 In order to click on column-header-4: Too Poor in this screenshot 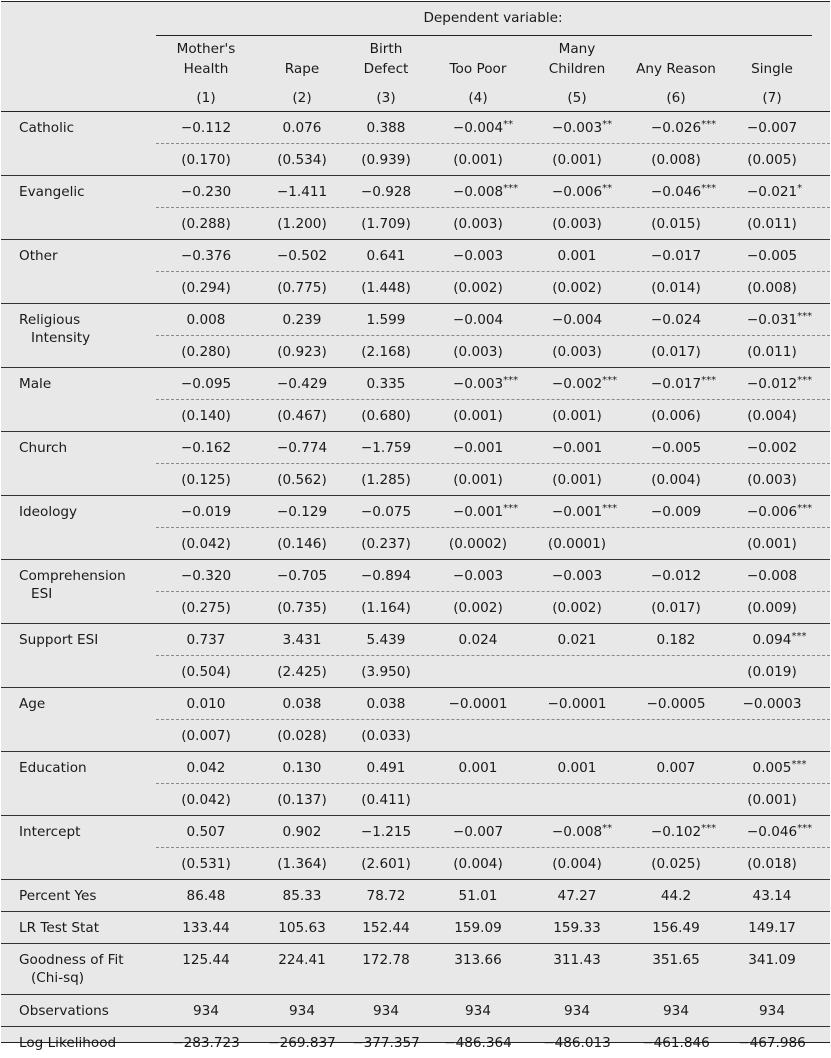, I will do `click(478, 69)`.